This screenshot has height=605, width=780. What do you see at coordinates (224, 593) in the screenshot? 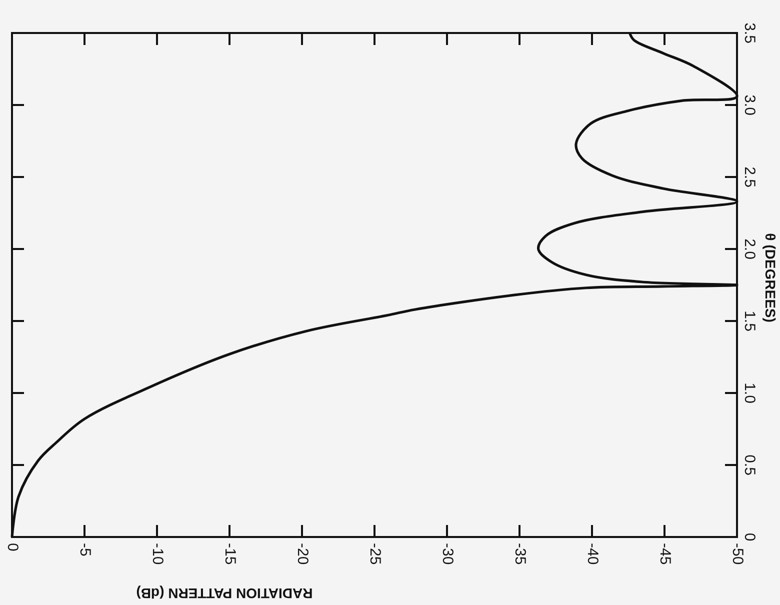
I see `x-axis-title: RADIATION PATTERN (dB)` at bounding box center [224, 593].